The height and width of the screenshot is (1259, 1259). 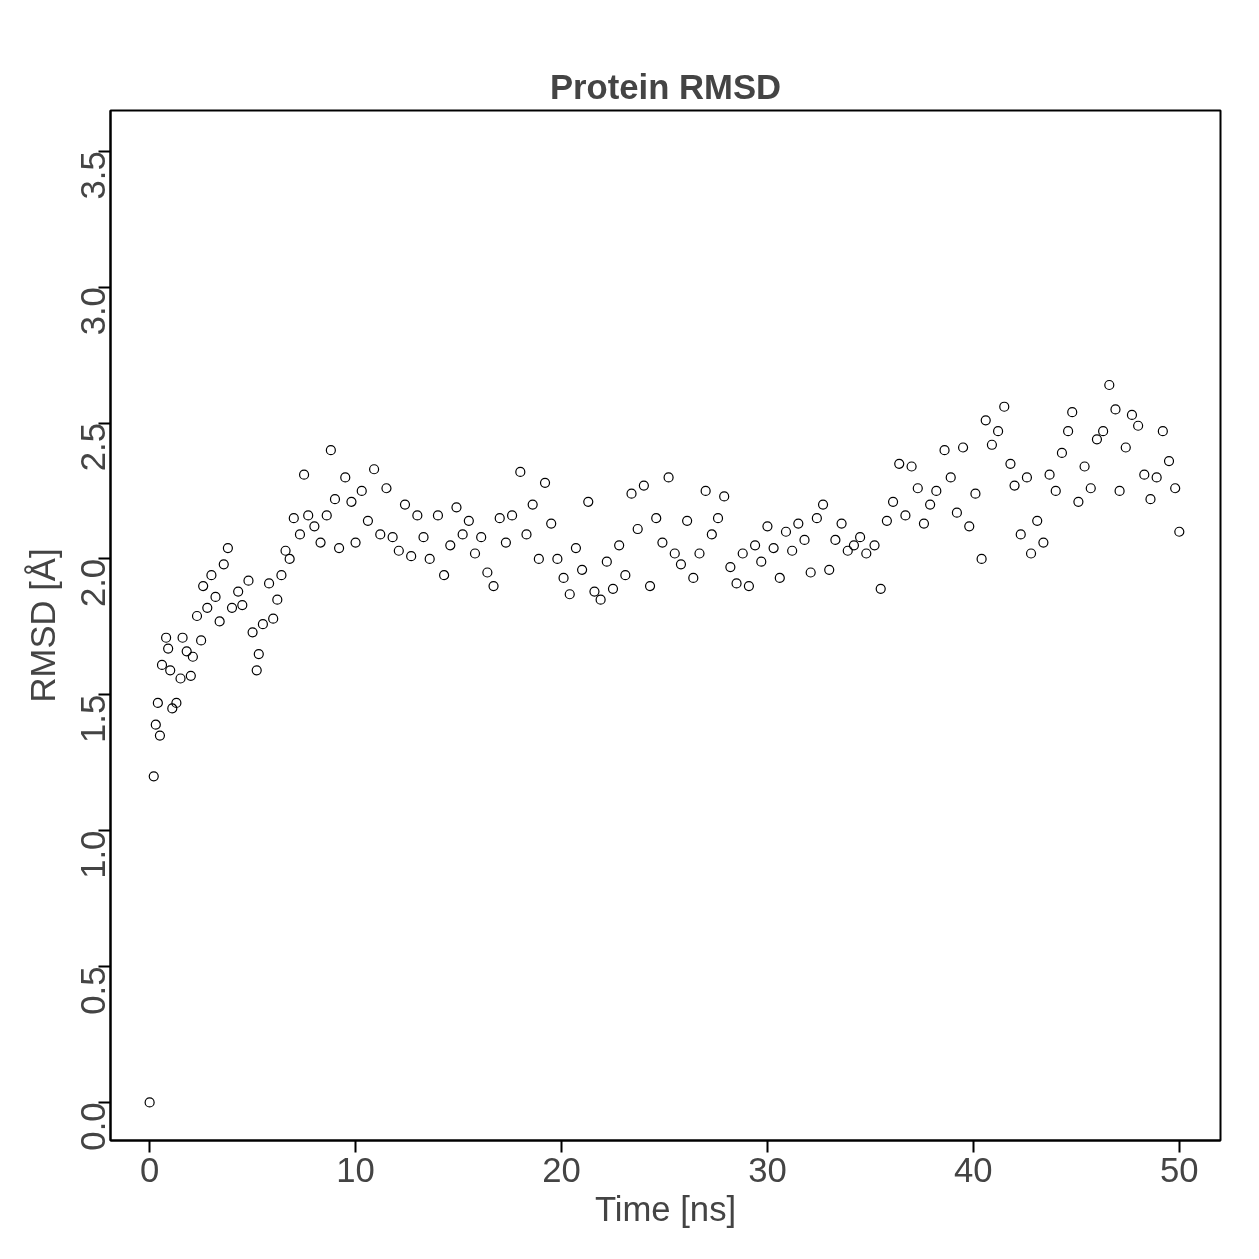 What do you see at coordinates (973, 1169) in the screenshot?
I see `x-tick-label: 40` at bounding box center [973, 1169].